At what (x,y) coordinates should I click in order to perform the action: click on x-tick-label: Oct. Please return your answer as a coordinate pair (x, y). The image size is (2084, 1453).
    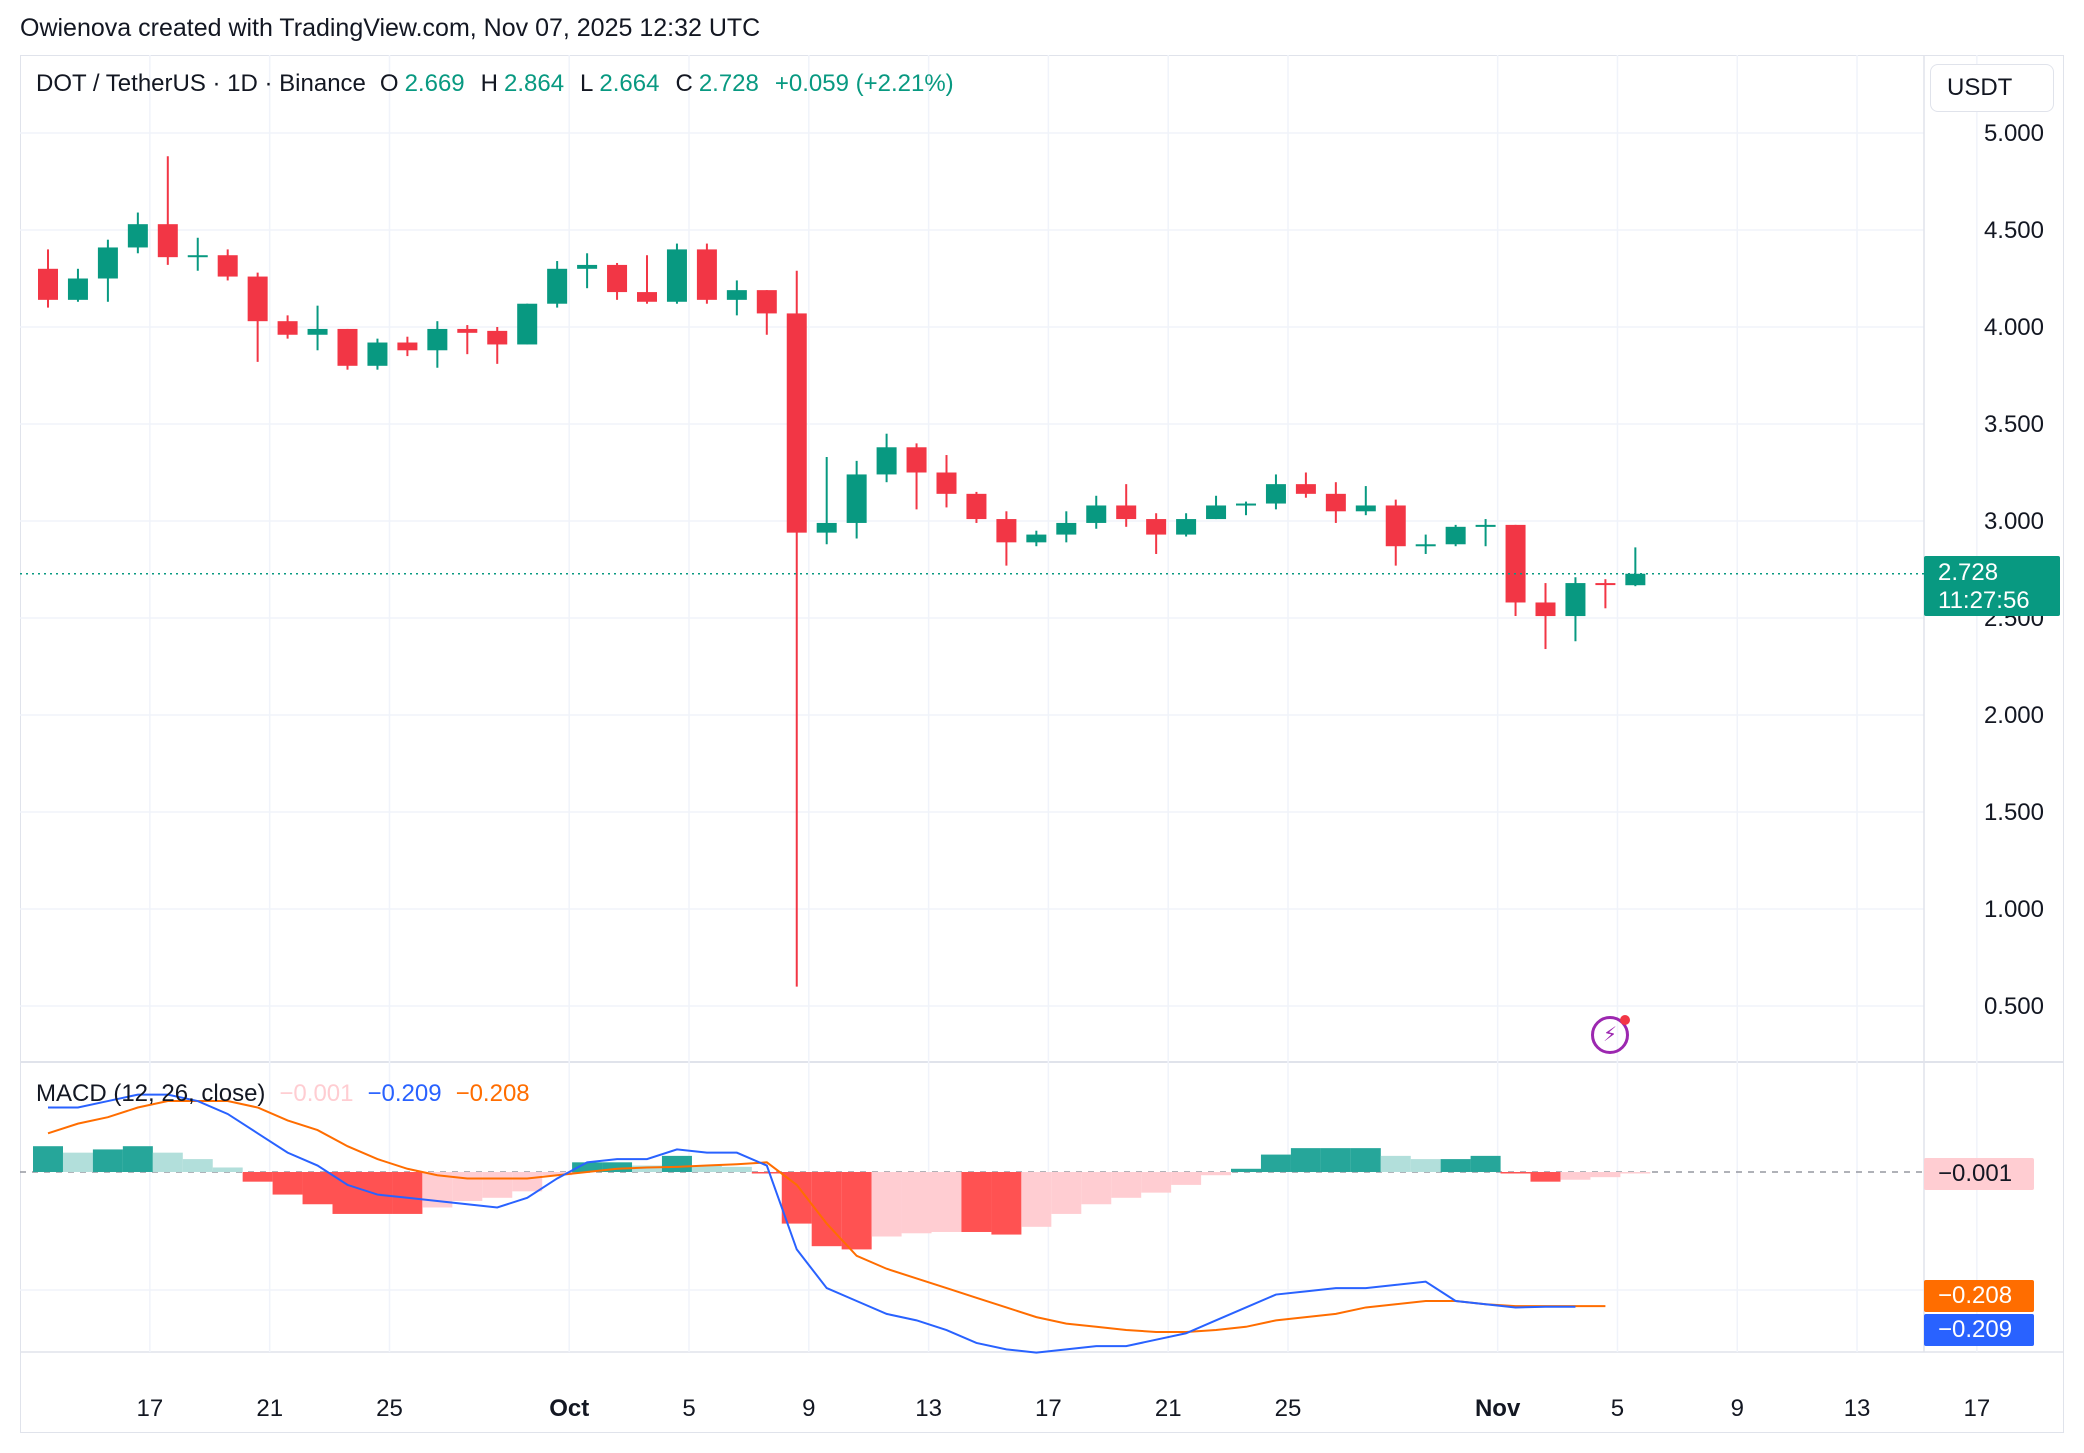
    Looking at the image, I should click on (569, 1408).